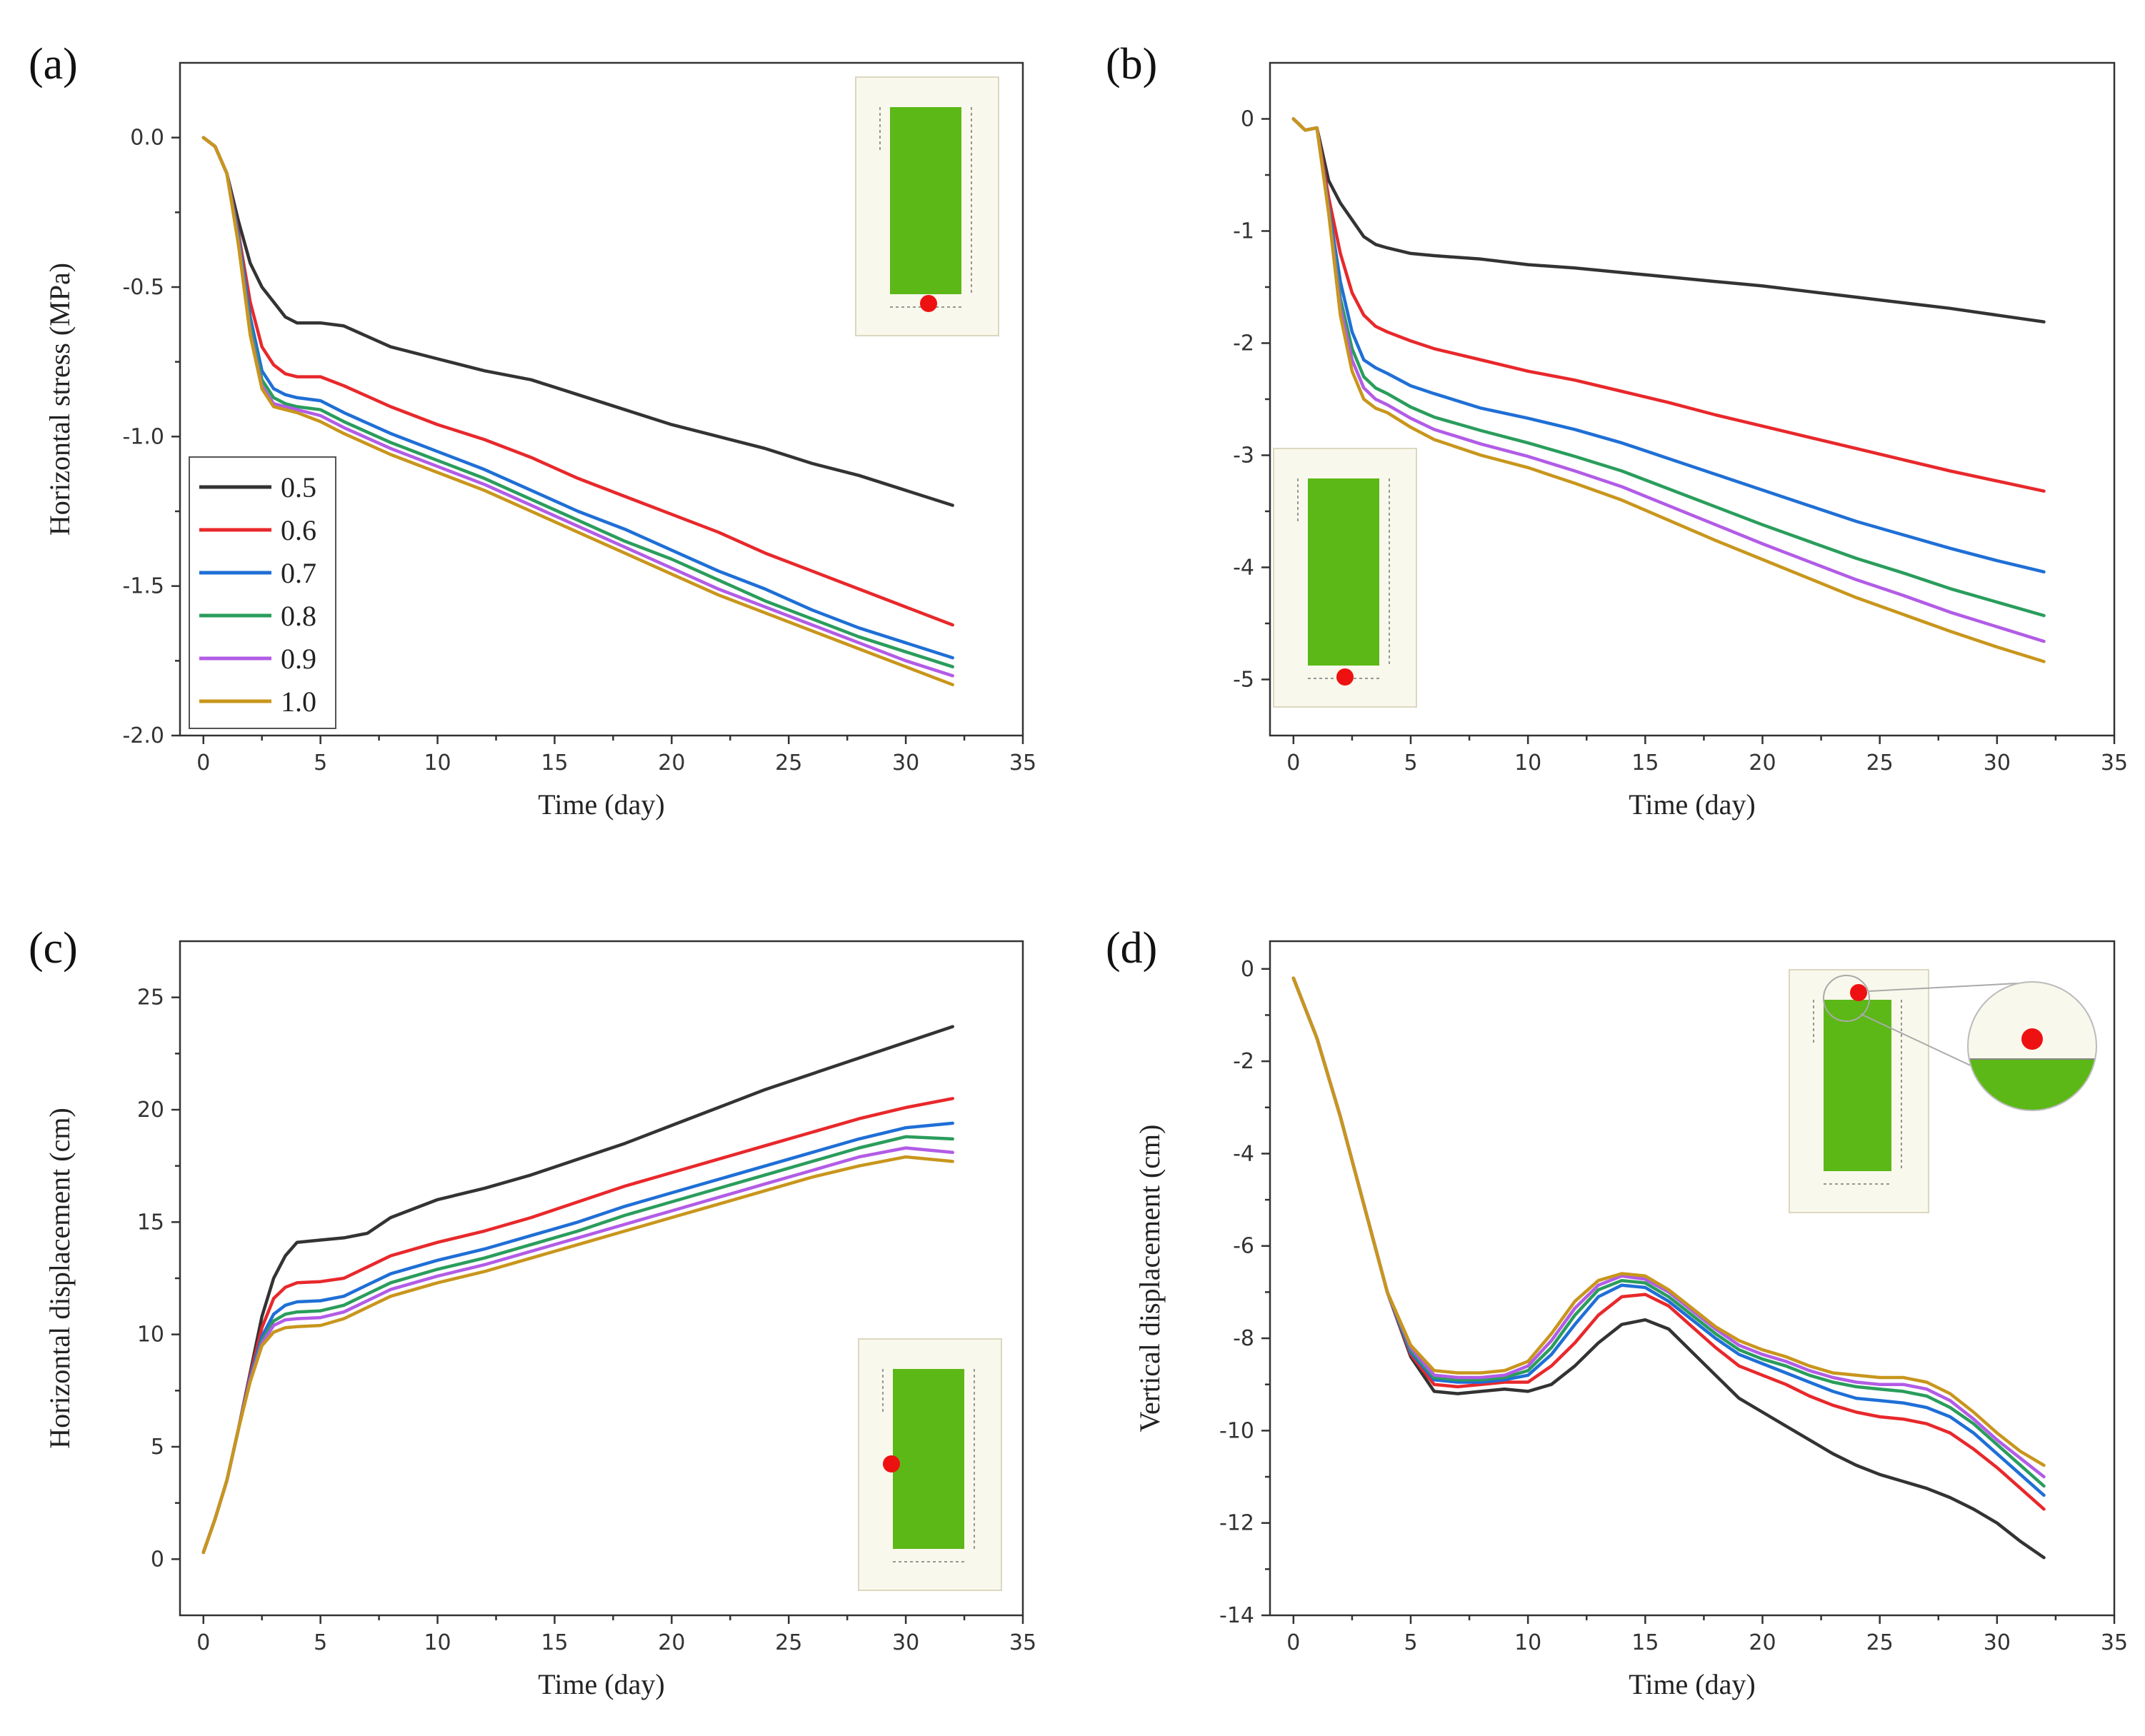 The width and height of the screenshot is (2145, 1736). I want to click on y-tick-label: -10, so click(1236, 1430).